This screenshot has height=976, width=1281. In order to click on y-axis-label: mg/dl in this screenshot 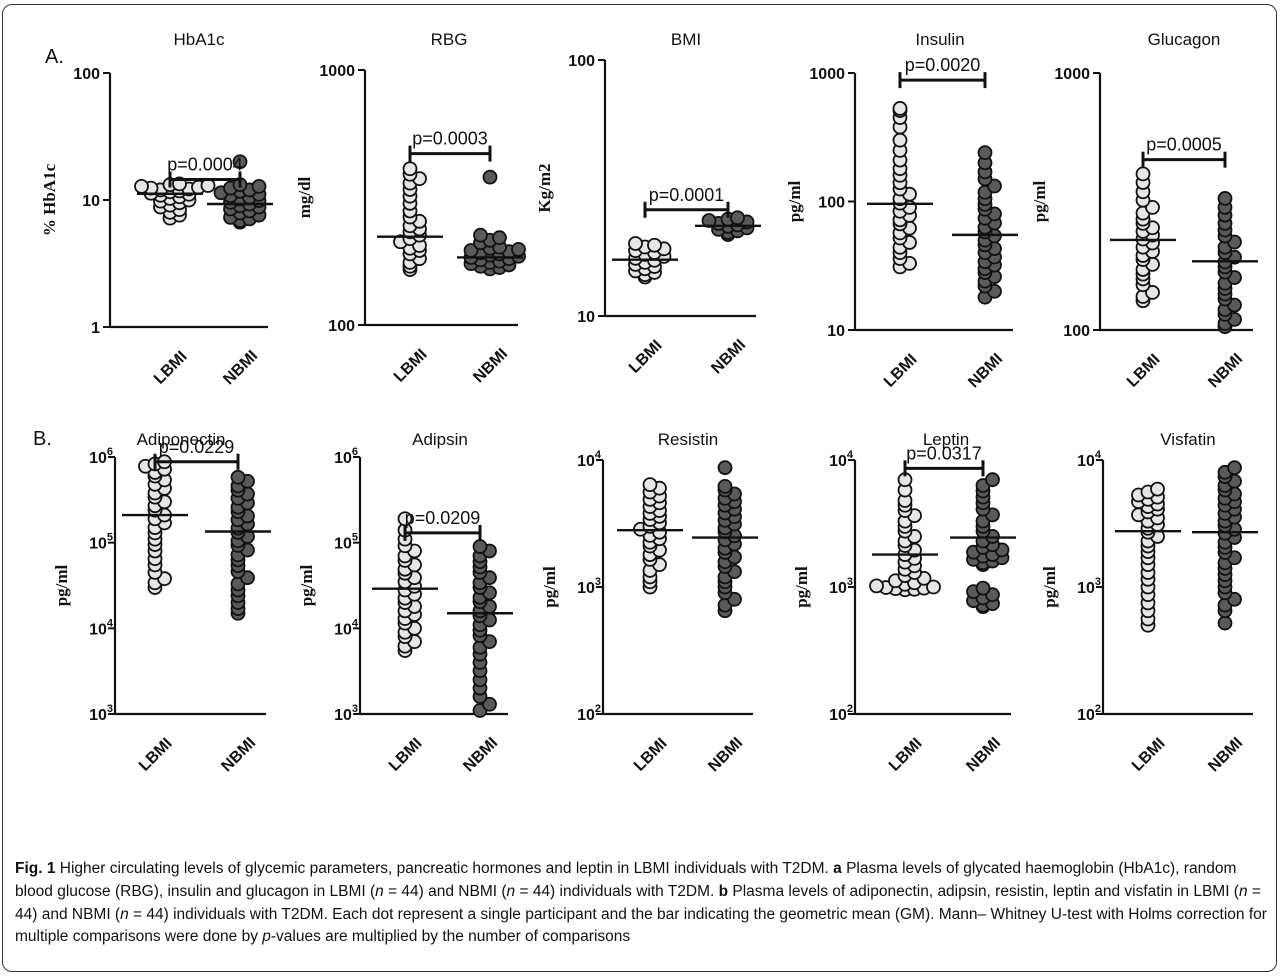, I will do `click(304, 197)`.